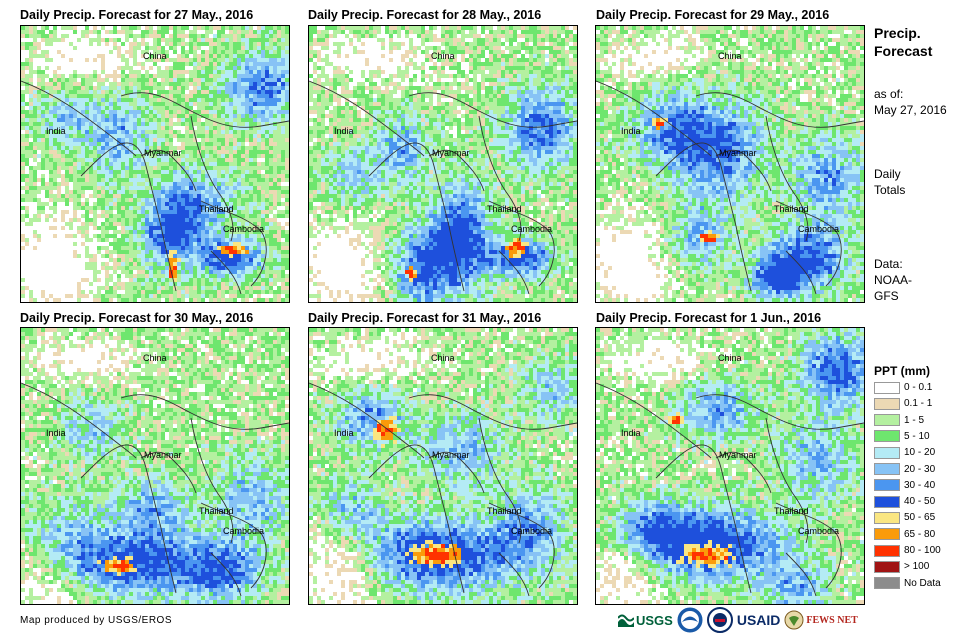  I want to click on as-of-label: as of:, so click(910, 94).